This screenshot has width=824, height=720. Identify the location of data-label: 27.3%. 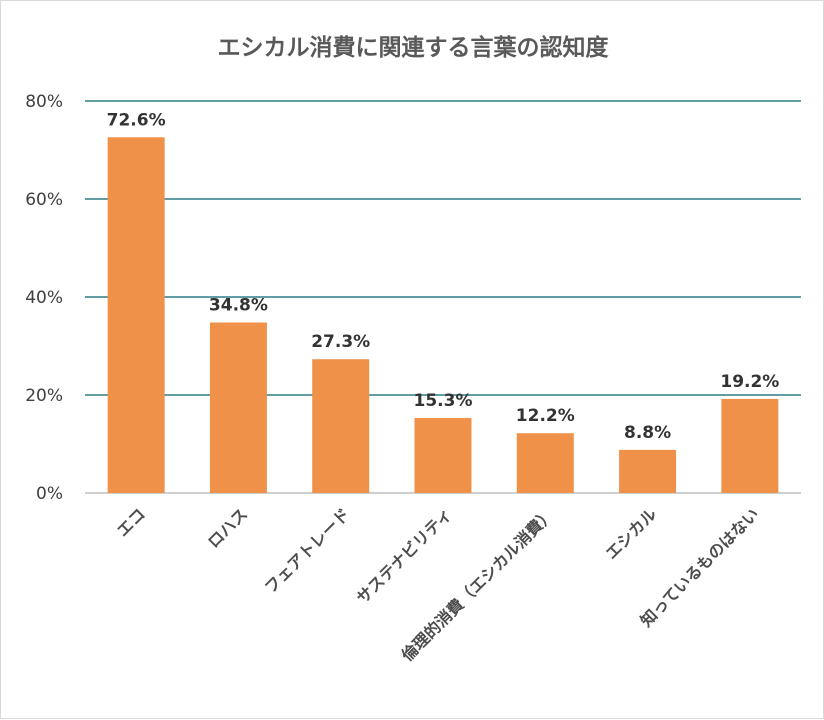
(340, 342).